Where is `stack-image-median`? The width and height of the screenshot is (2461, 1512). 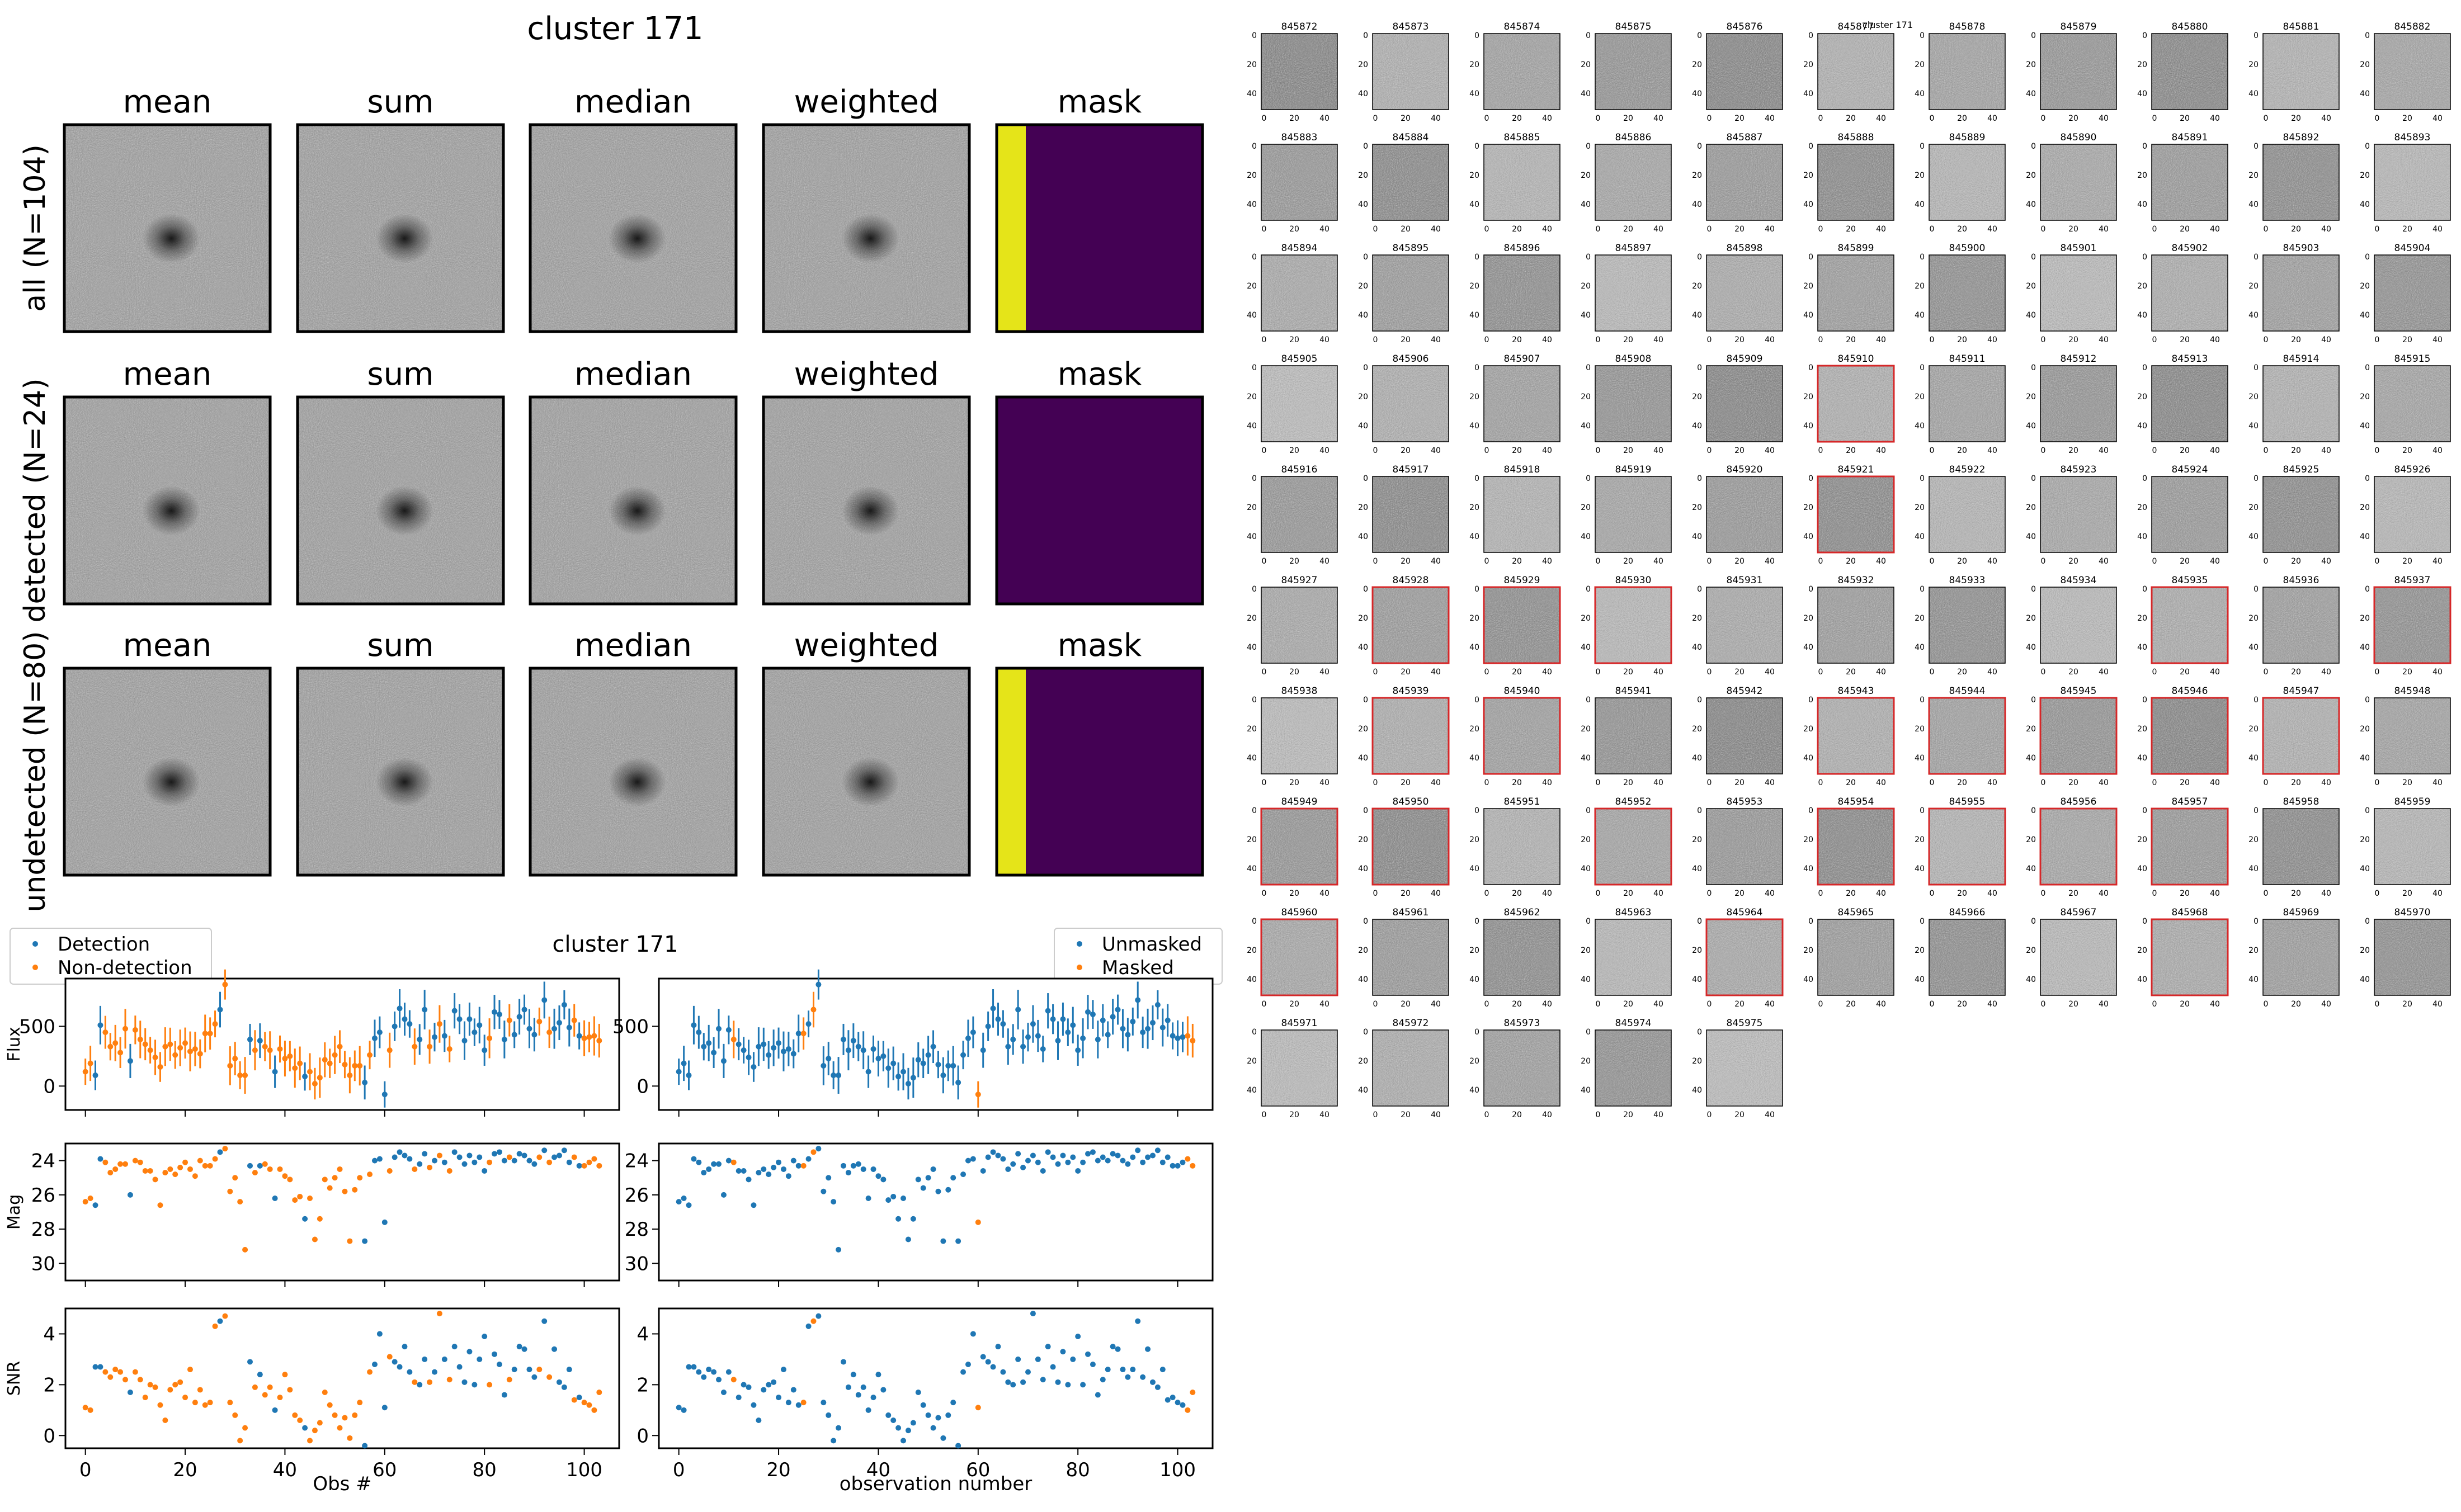
stack-image-median is located at coordinates (633, 772).